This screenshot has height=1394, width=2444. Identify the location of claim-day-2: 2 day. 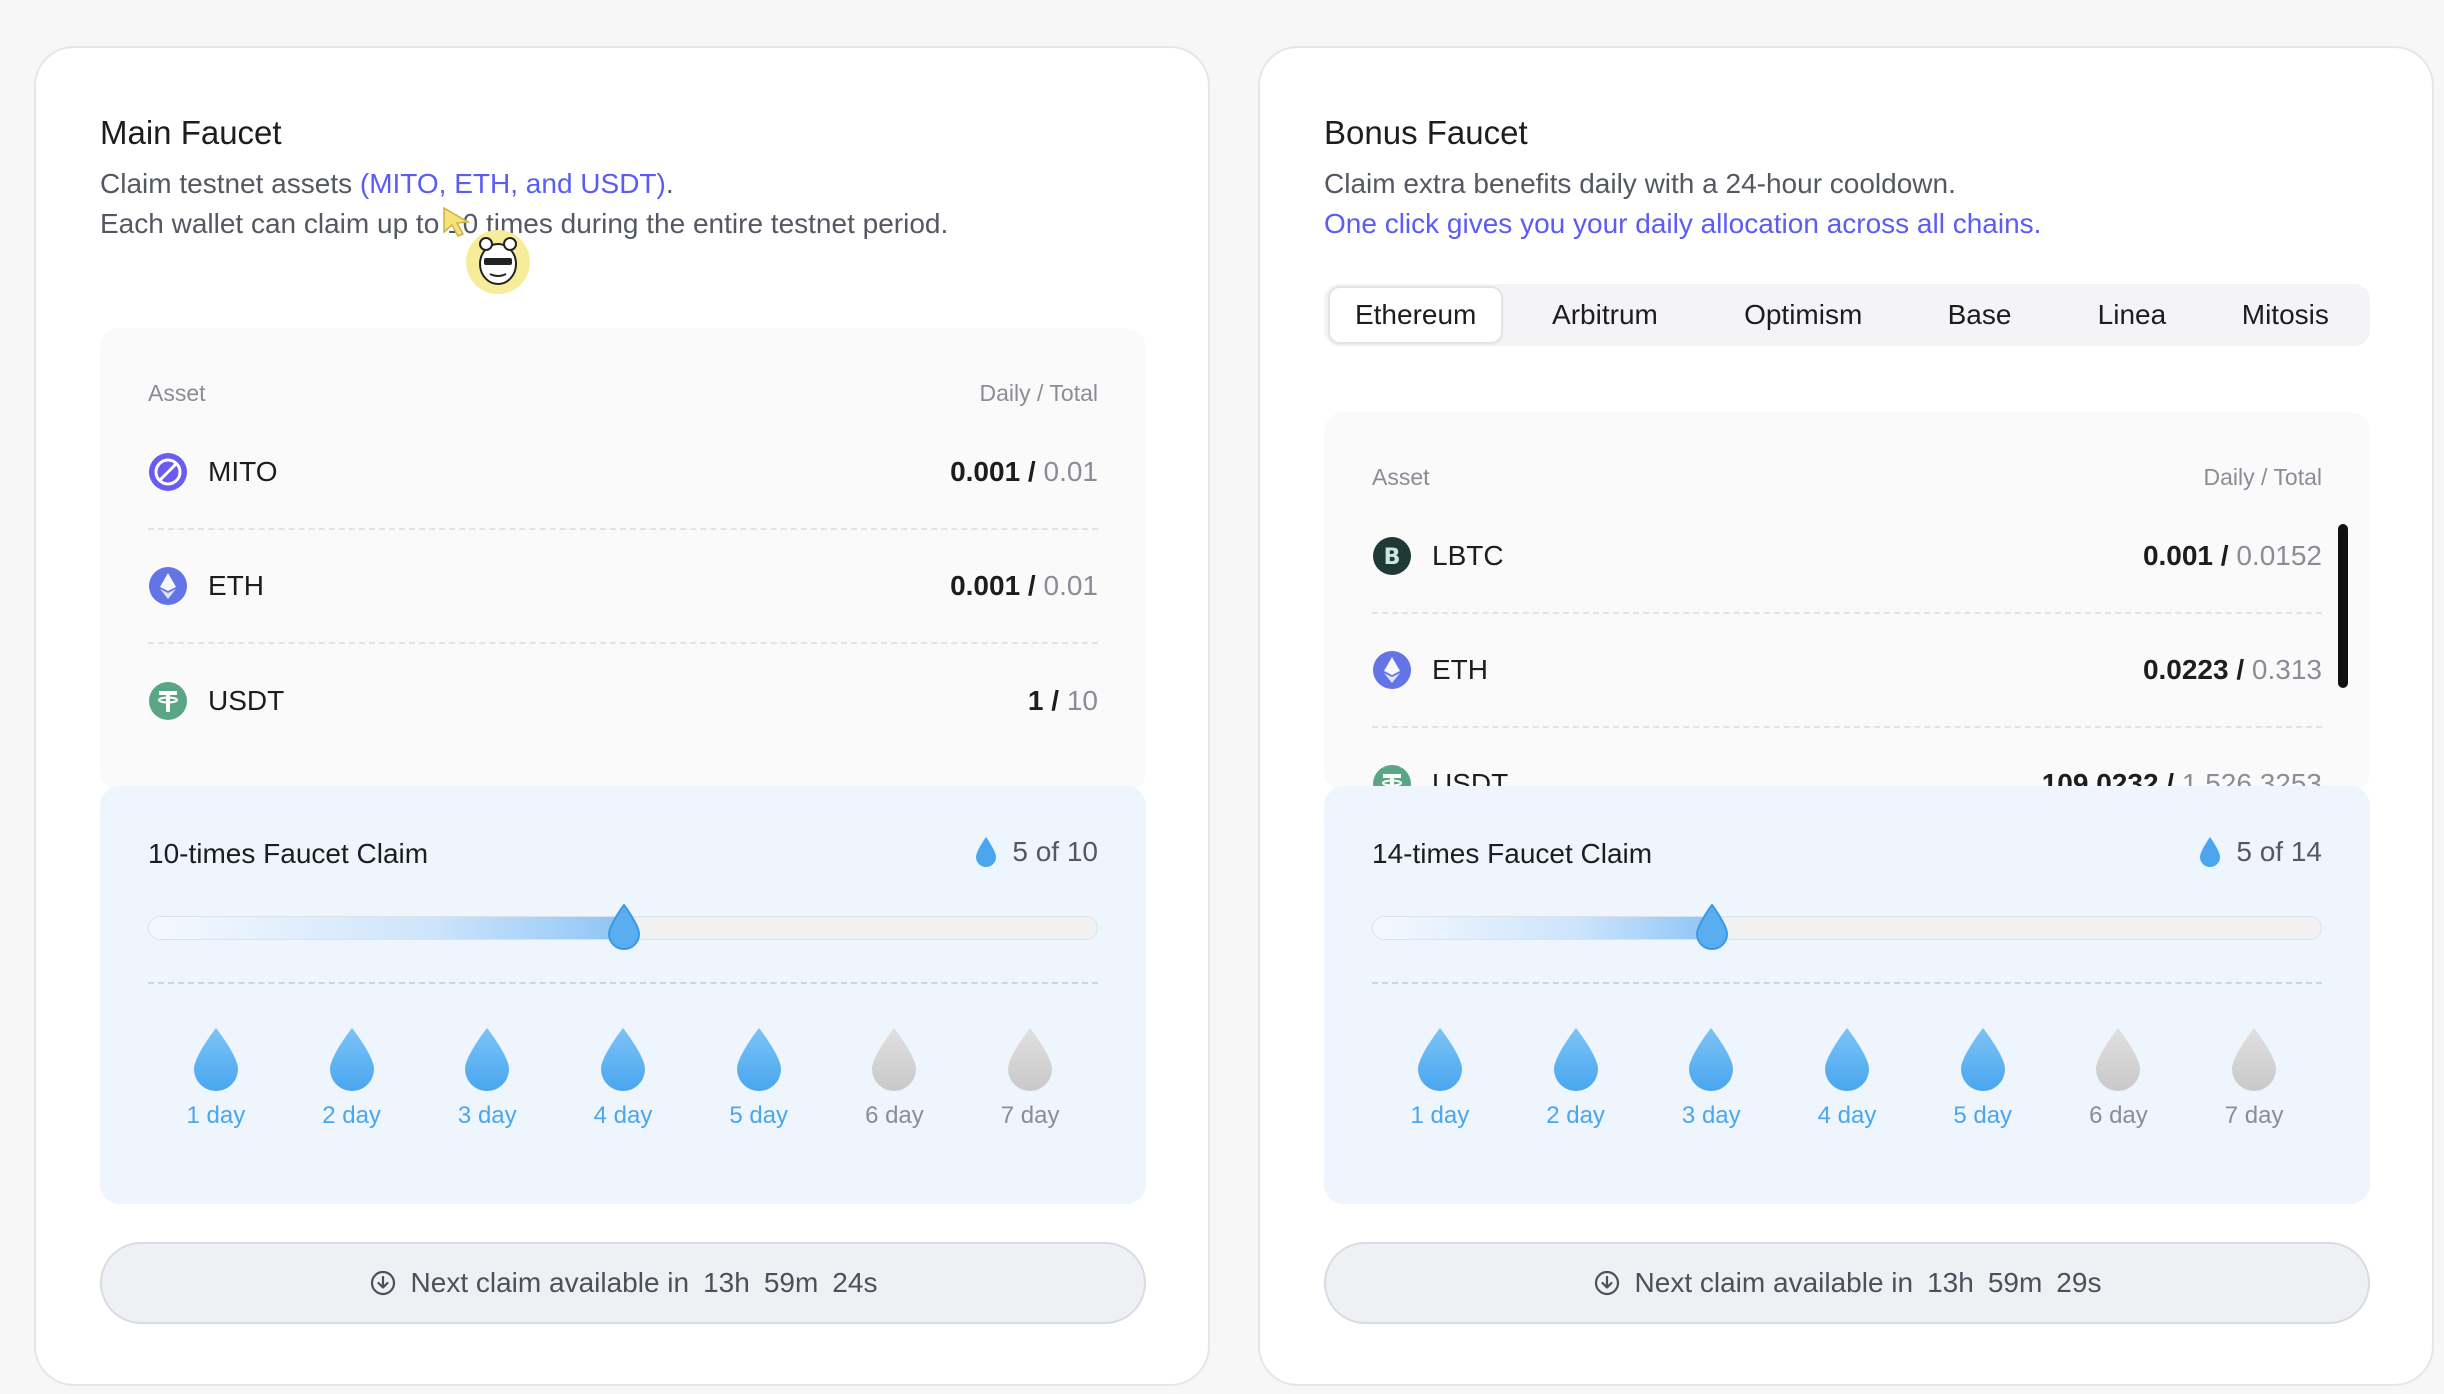
(352, 1078).